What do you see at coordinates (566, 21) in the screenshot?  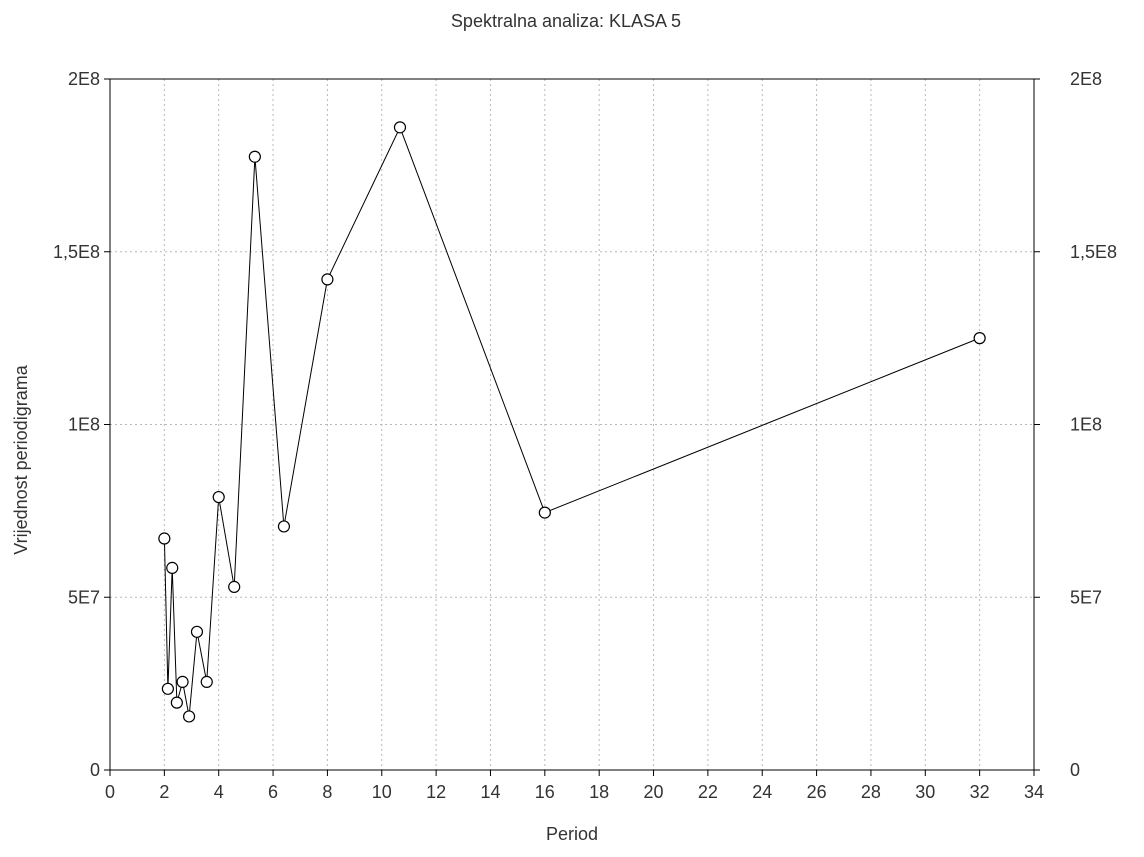 I see `chart-title: Spektralna analiza: KLASA 5` at bounding box center [566, 21].